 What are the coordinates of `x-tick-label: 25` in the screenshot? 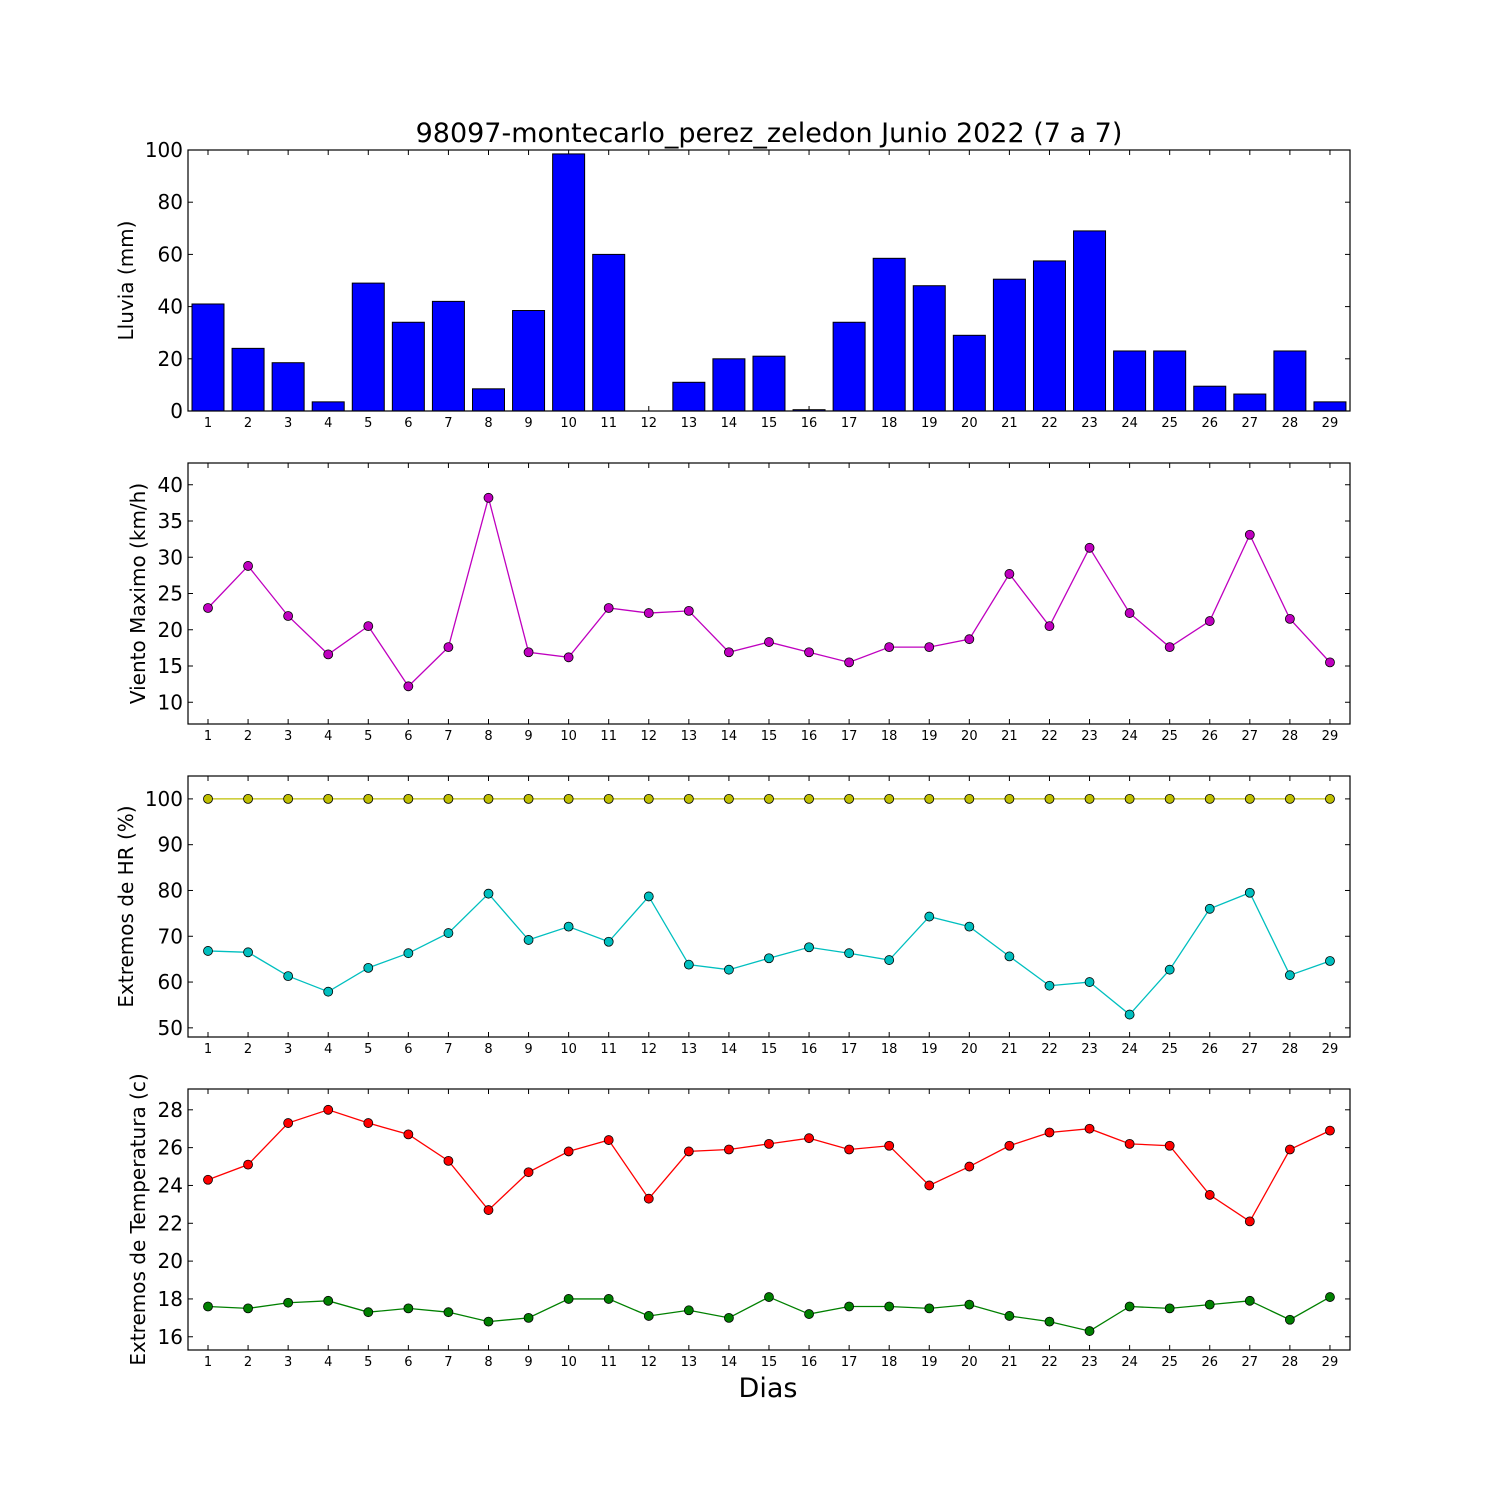 It's located at (1169, 736).